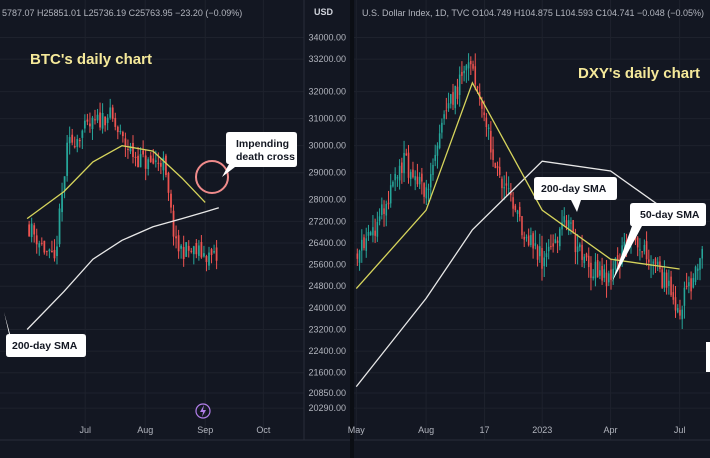  I want to click on y-tick-label: 33200.00, so click(327, 59).